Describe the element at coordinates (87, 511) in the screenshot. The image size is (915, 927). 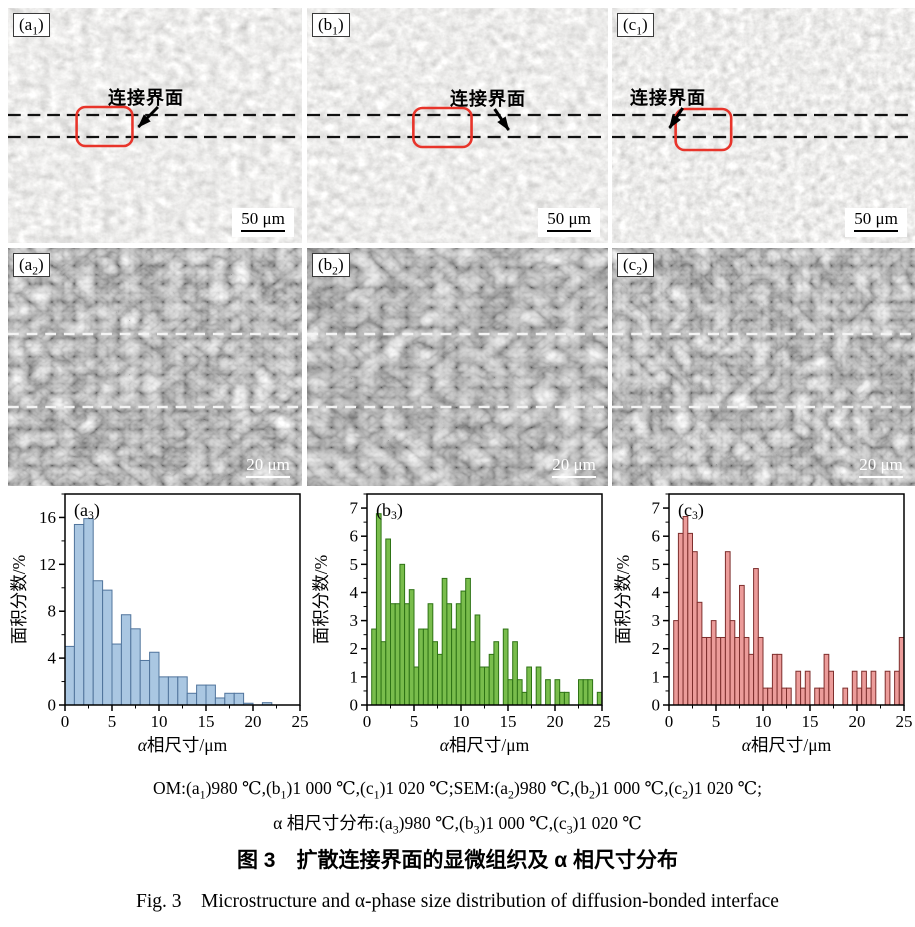
I see `svg-text: (a3)` at that location.